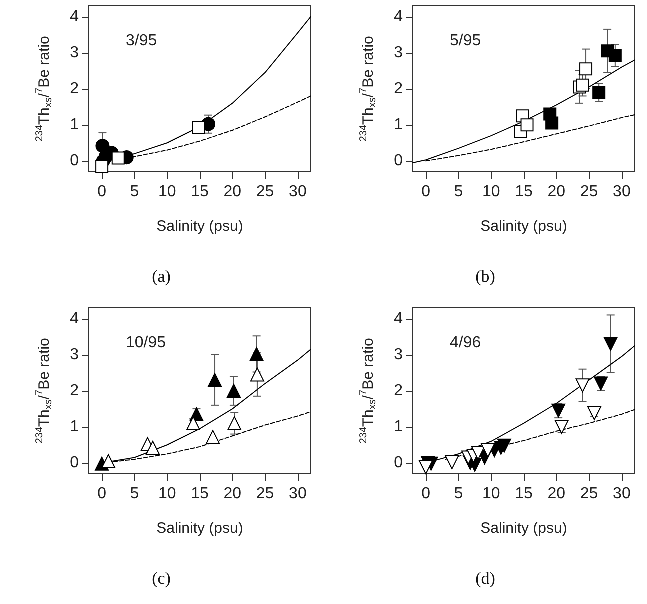 This screenshot has height=604, width=647. I want to click on text: (c), so click(161, 578).